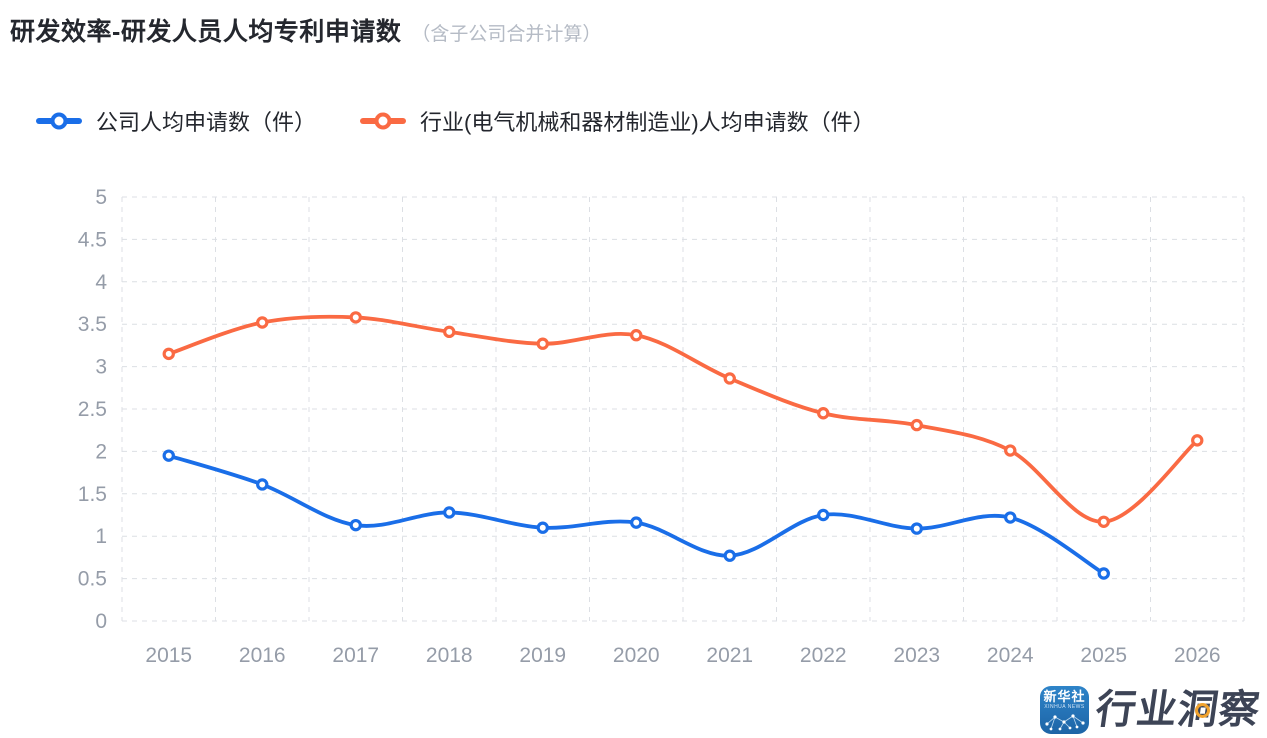 The height and width of the screenshot is (738, 1267). I want to click on svg-text: 3, so click(101, 367).